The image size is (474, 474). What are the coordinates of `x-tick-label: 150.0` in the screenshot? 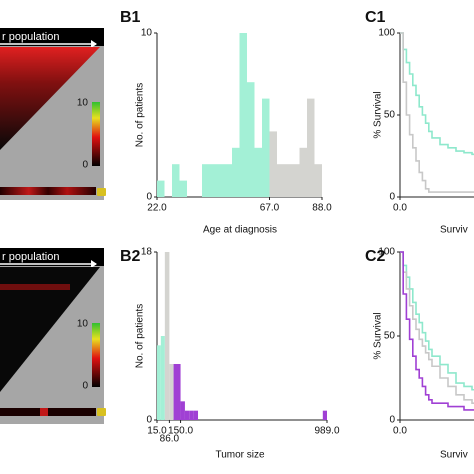 It's located at (180, 431).